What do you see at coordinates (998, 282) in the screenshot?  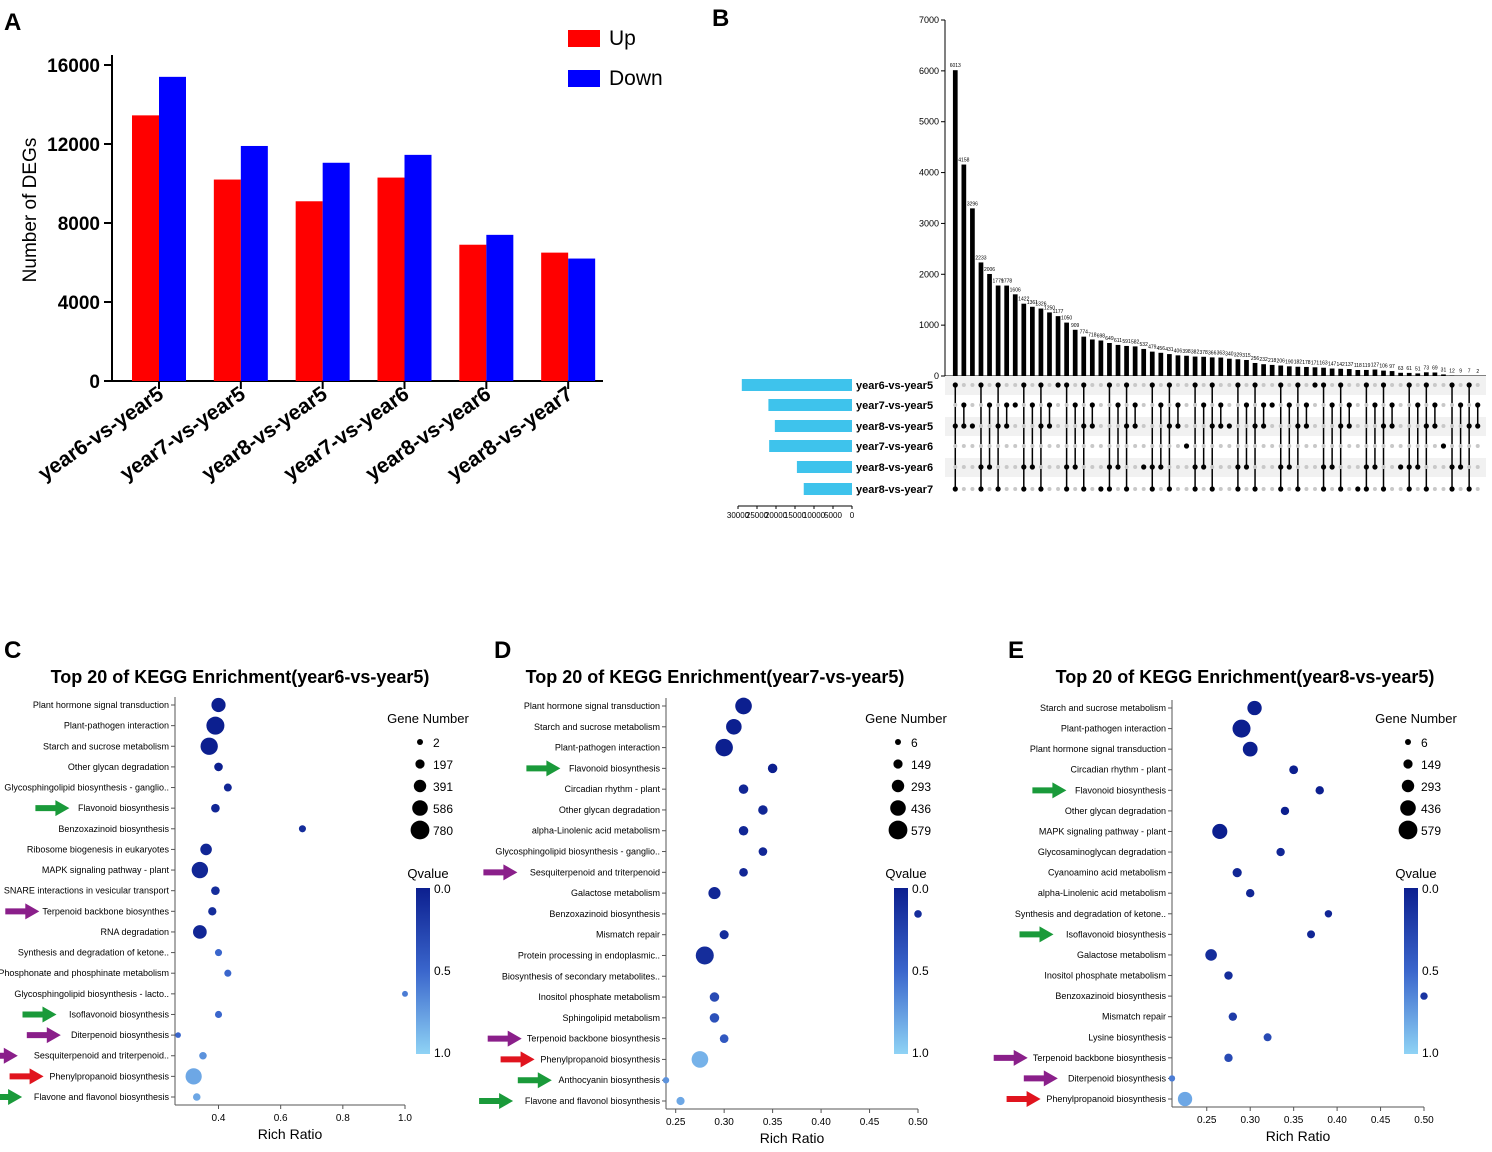 I see `intersection-value-label: 1779` at bounding box center [998, 282].